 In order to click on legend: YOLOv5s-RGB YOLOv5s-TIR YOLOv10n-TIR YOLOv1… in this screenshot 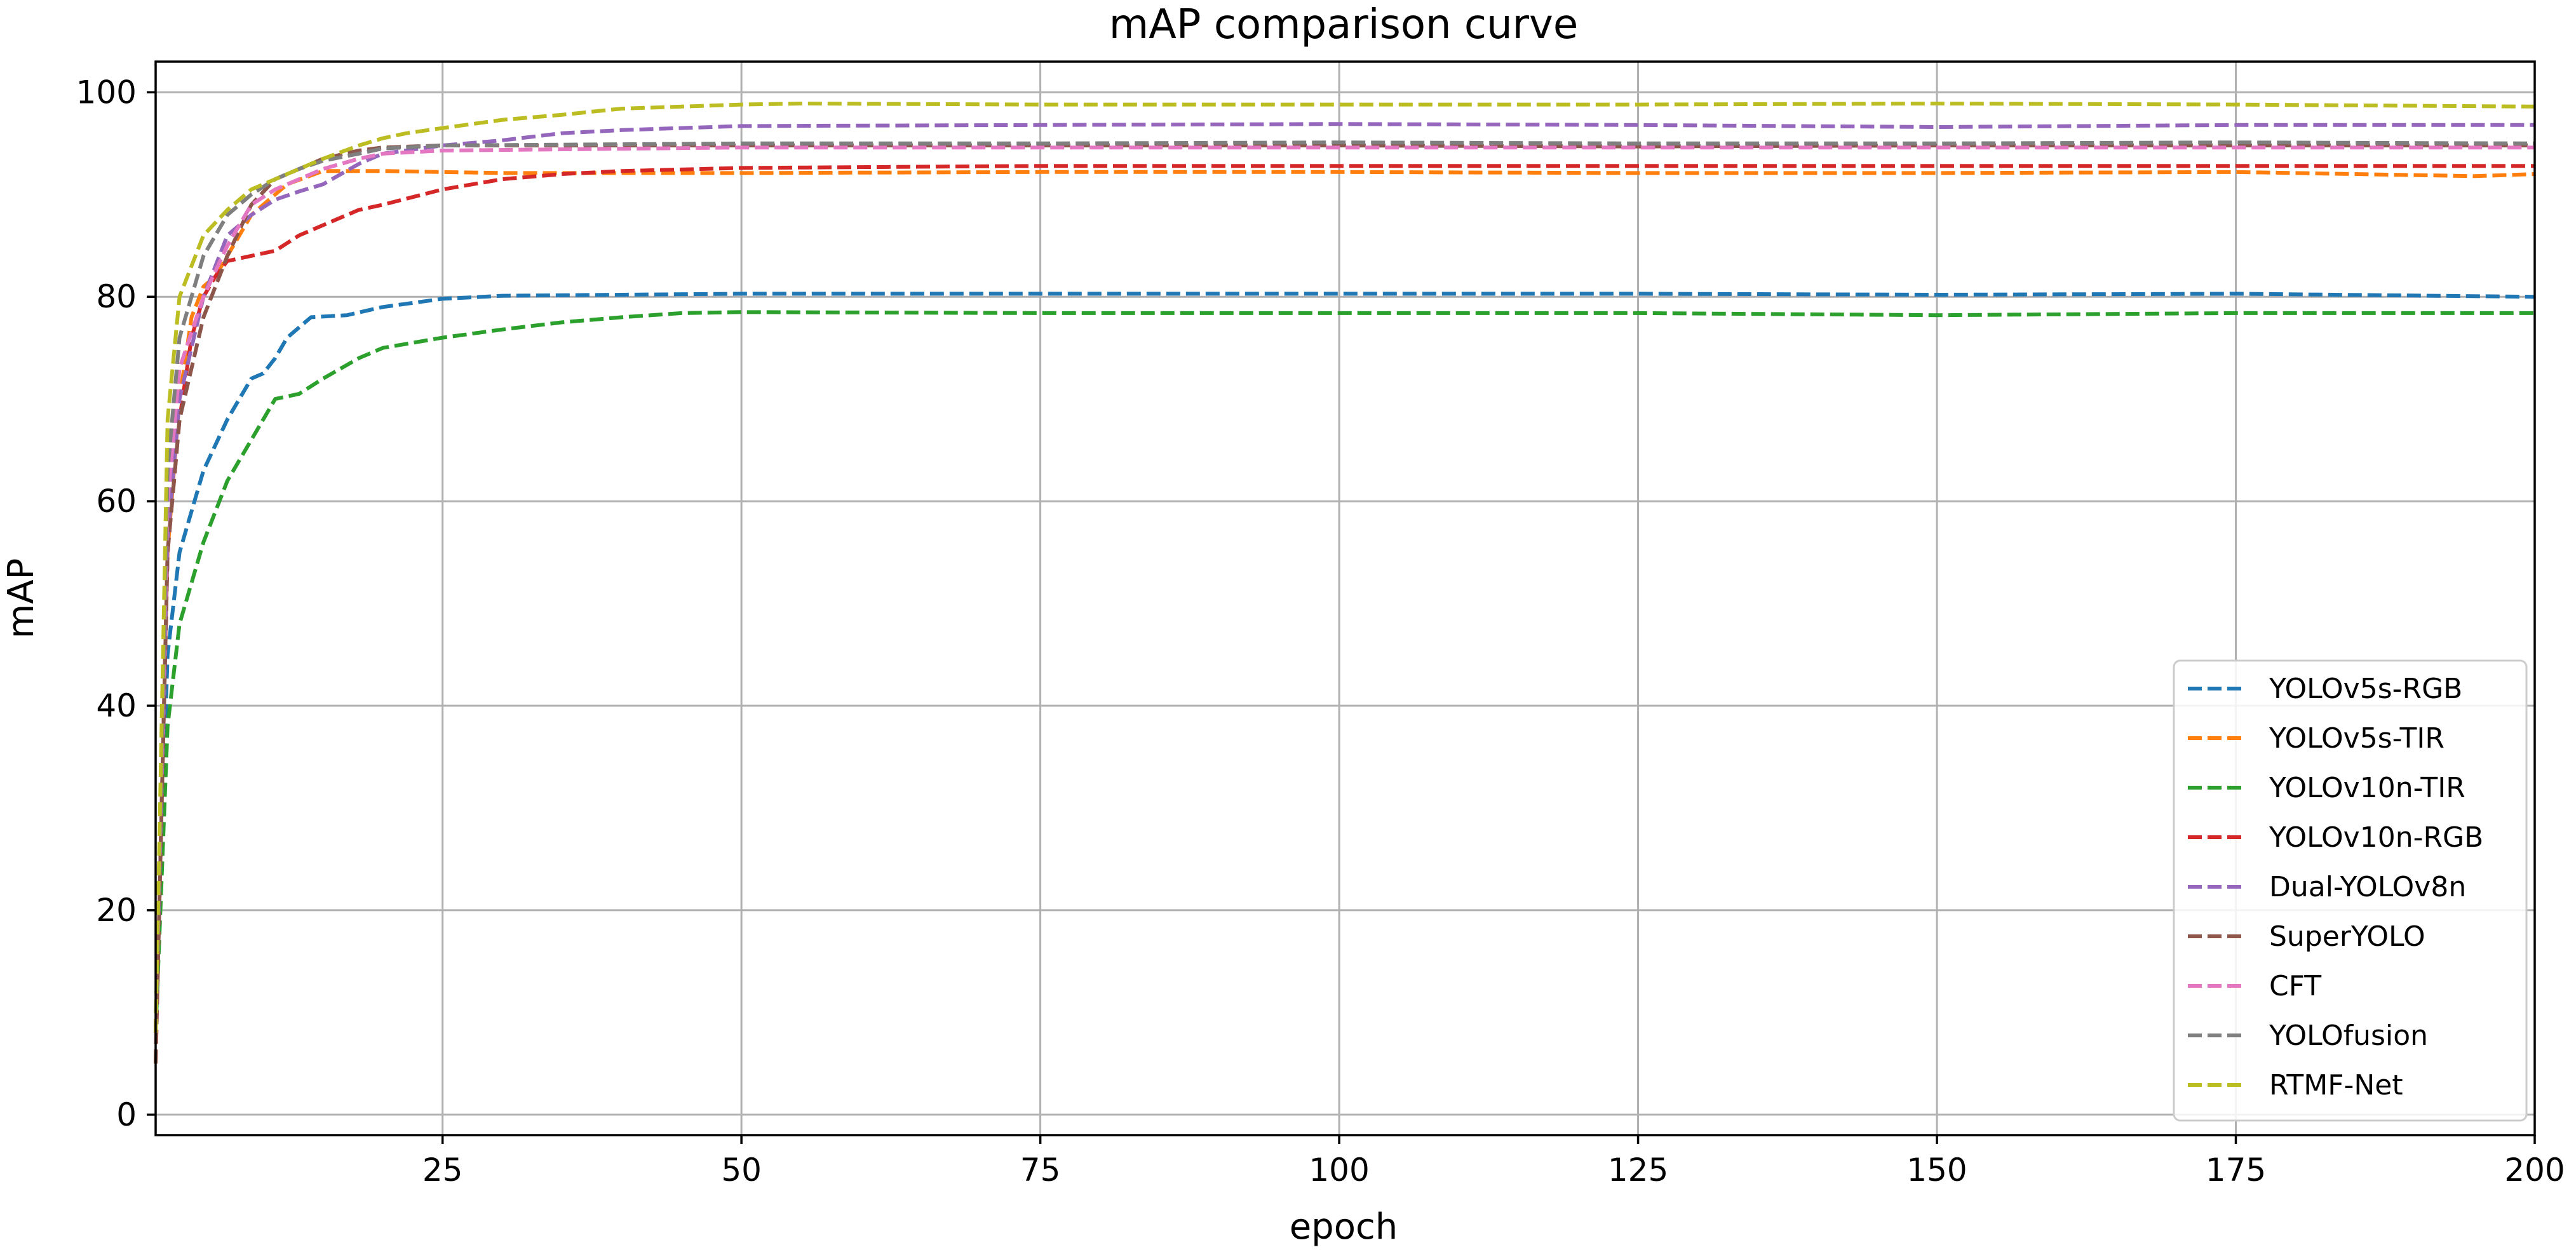, I will do `click(2350, 890)`.